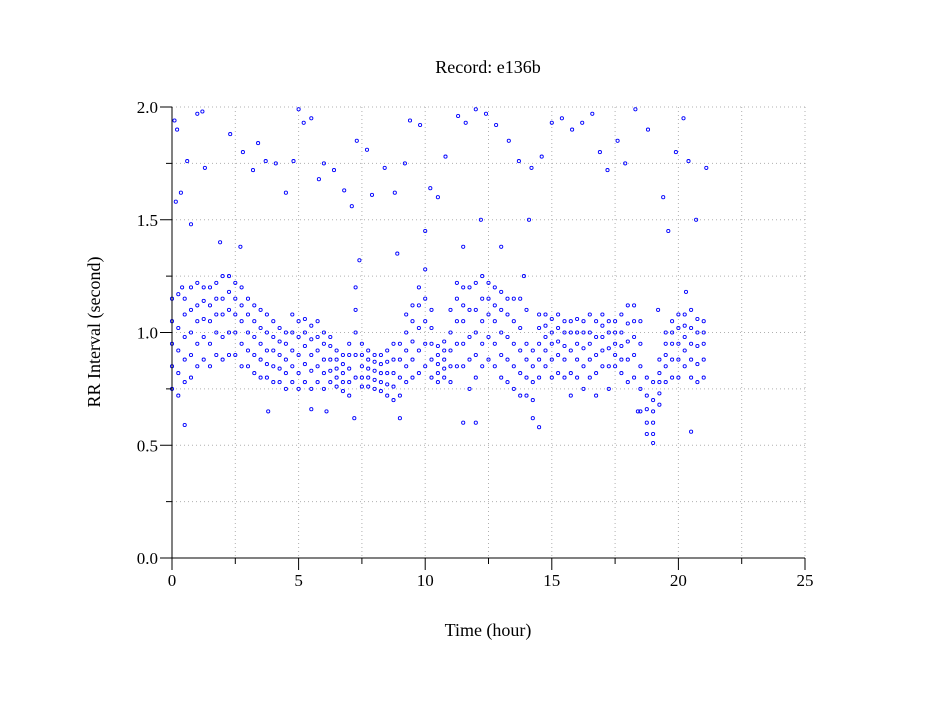 Image resolution: width=949 pixels, height=702 pixels. What do you see at coordinates (487, 67) in the screenshot?
I see `chart-title: Record: e136b` at bounding box center [487, 67].